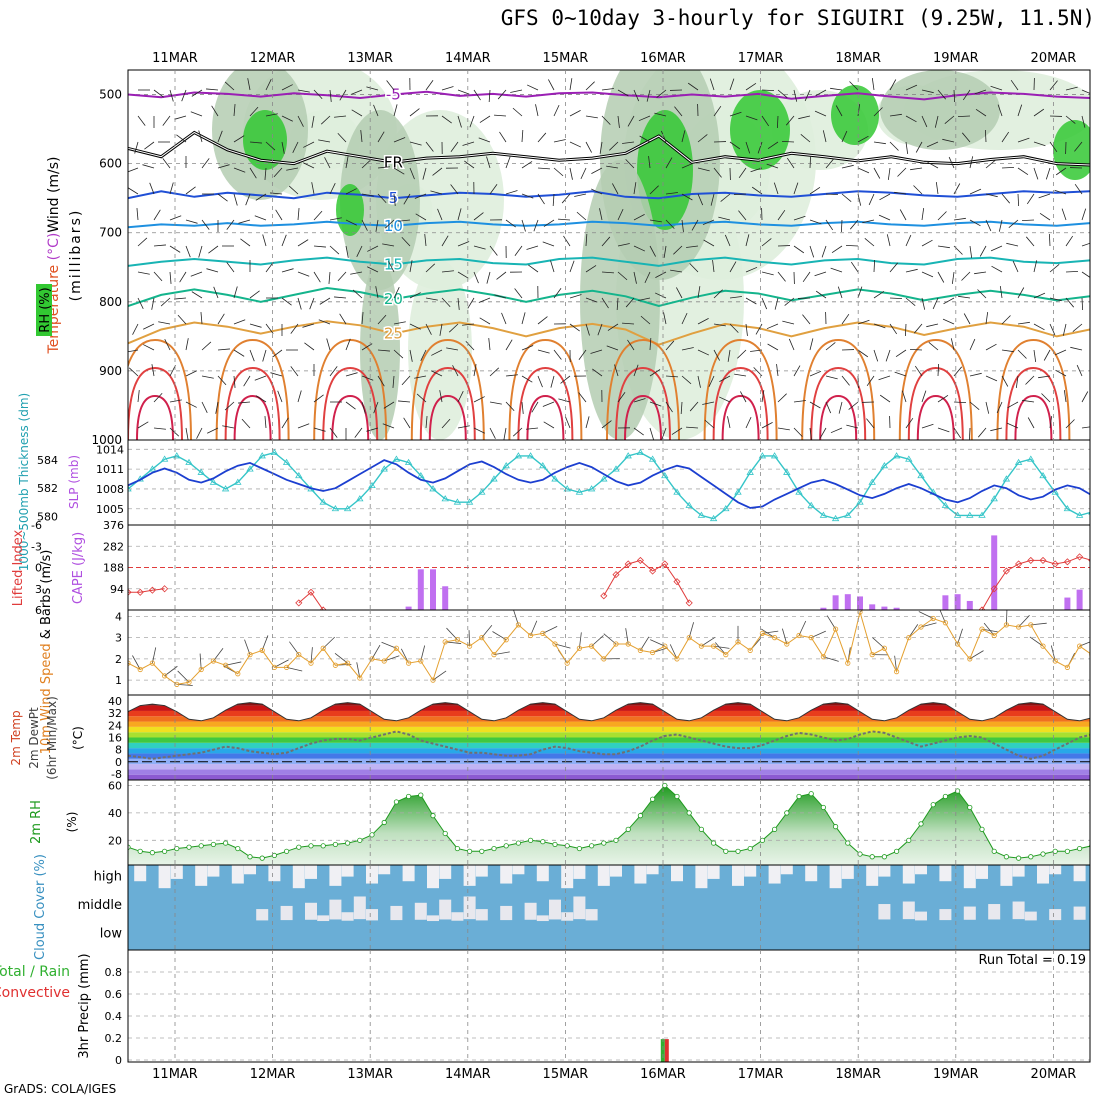  What do you see at coordinates (36, 822) in the screenshot?
I see `svg-text: 2m RH` at bounding box center [36, 822].